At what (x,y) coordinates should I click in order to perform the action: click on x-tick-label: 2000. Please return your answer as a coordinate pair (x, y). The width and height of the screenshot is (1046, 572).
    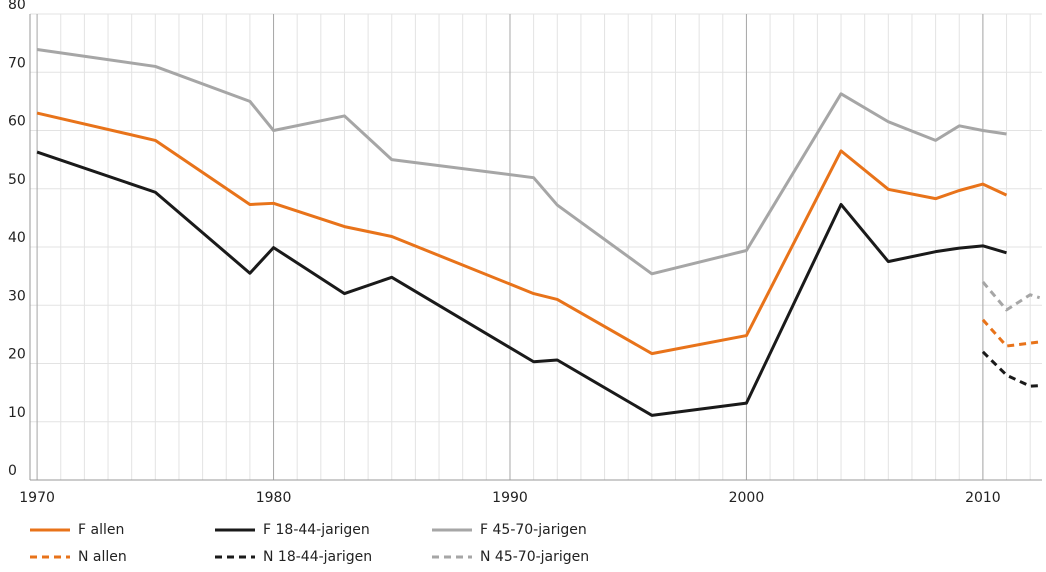
    Looking at the image, I should click on (747, 498).